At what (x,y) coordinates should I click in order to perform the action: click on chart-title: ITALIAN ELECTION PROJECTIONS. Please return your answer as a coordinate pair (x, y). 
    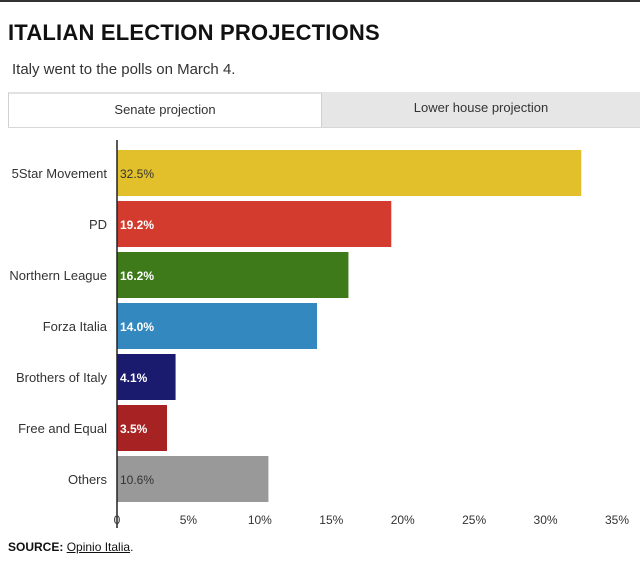
    Looking at the image, I should click on (194, 32).